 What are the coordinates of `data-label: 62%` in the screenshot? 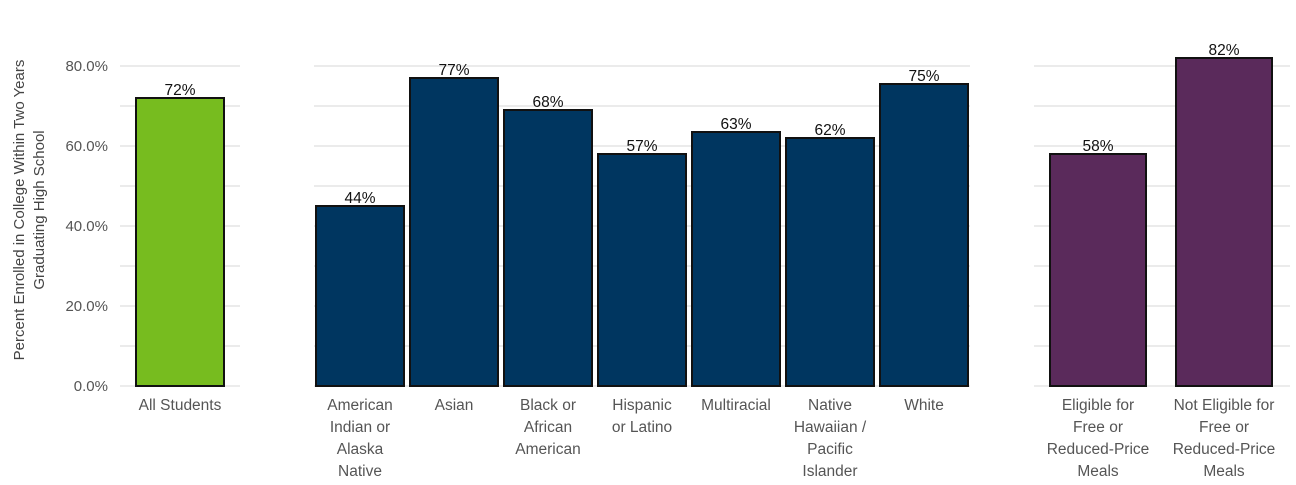 It's located at (829, 130).